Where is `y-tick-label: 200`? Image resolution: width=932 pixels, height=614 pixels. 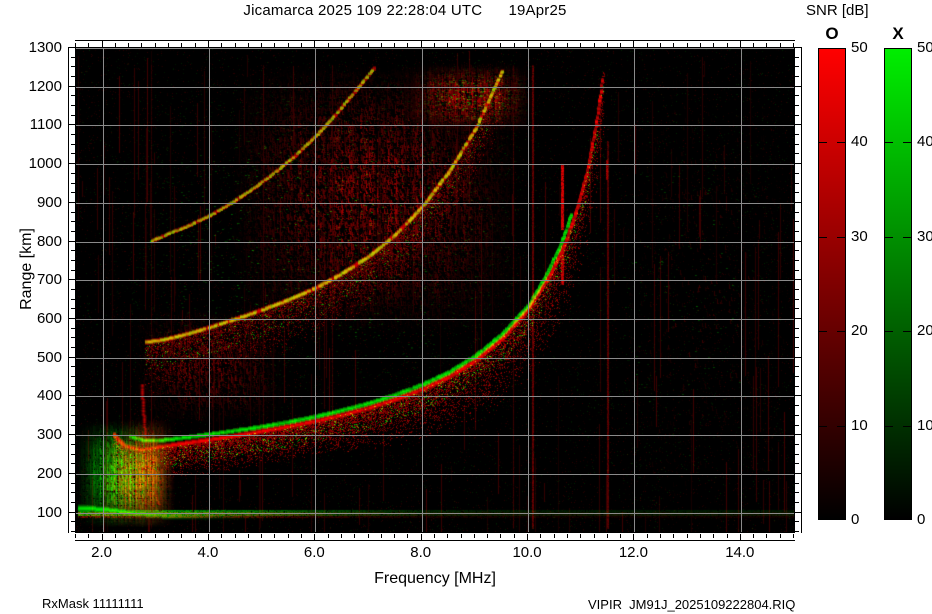
y-tick-label: 200 is located at coordinates (49, 473).